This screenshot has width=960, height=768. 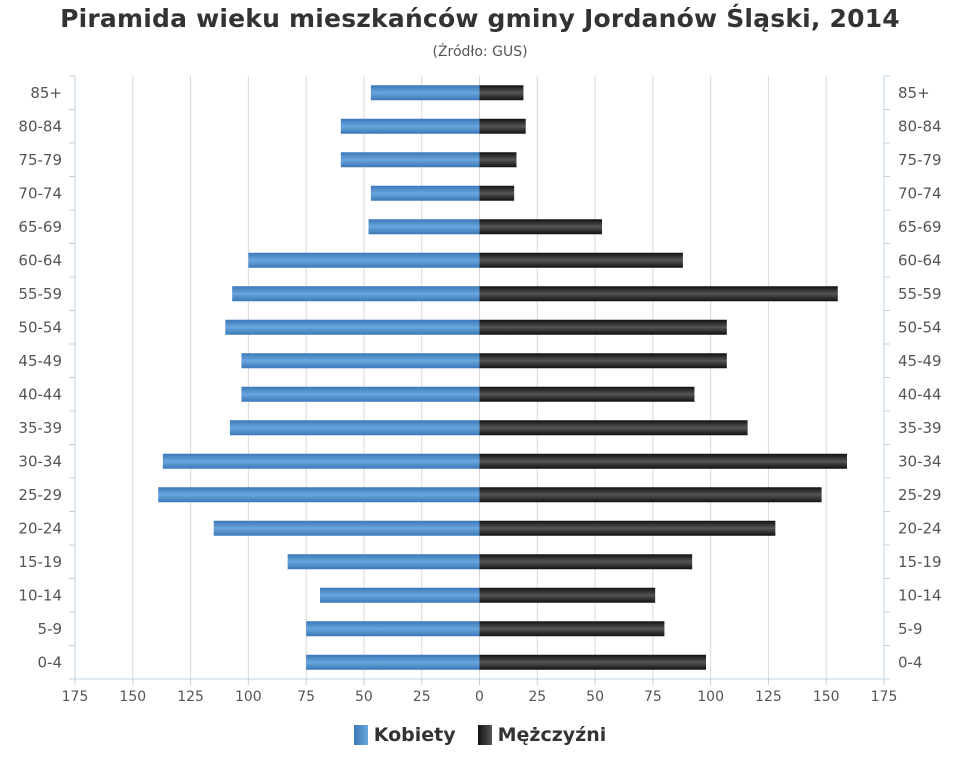 I want to click on y-category-label-right: 85+, so click(x=914, y=93).